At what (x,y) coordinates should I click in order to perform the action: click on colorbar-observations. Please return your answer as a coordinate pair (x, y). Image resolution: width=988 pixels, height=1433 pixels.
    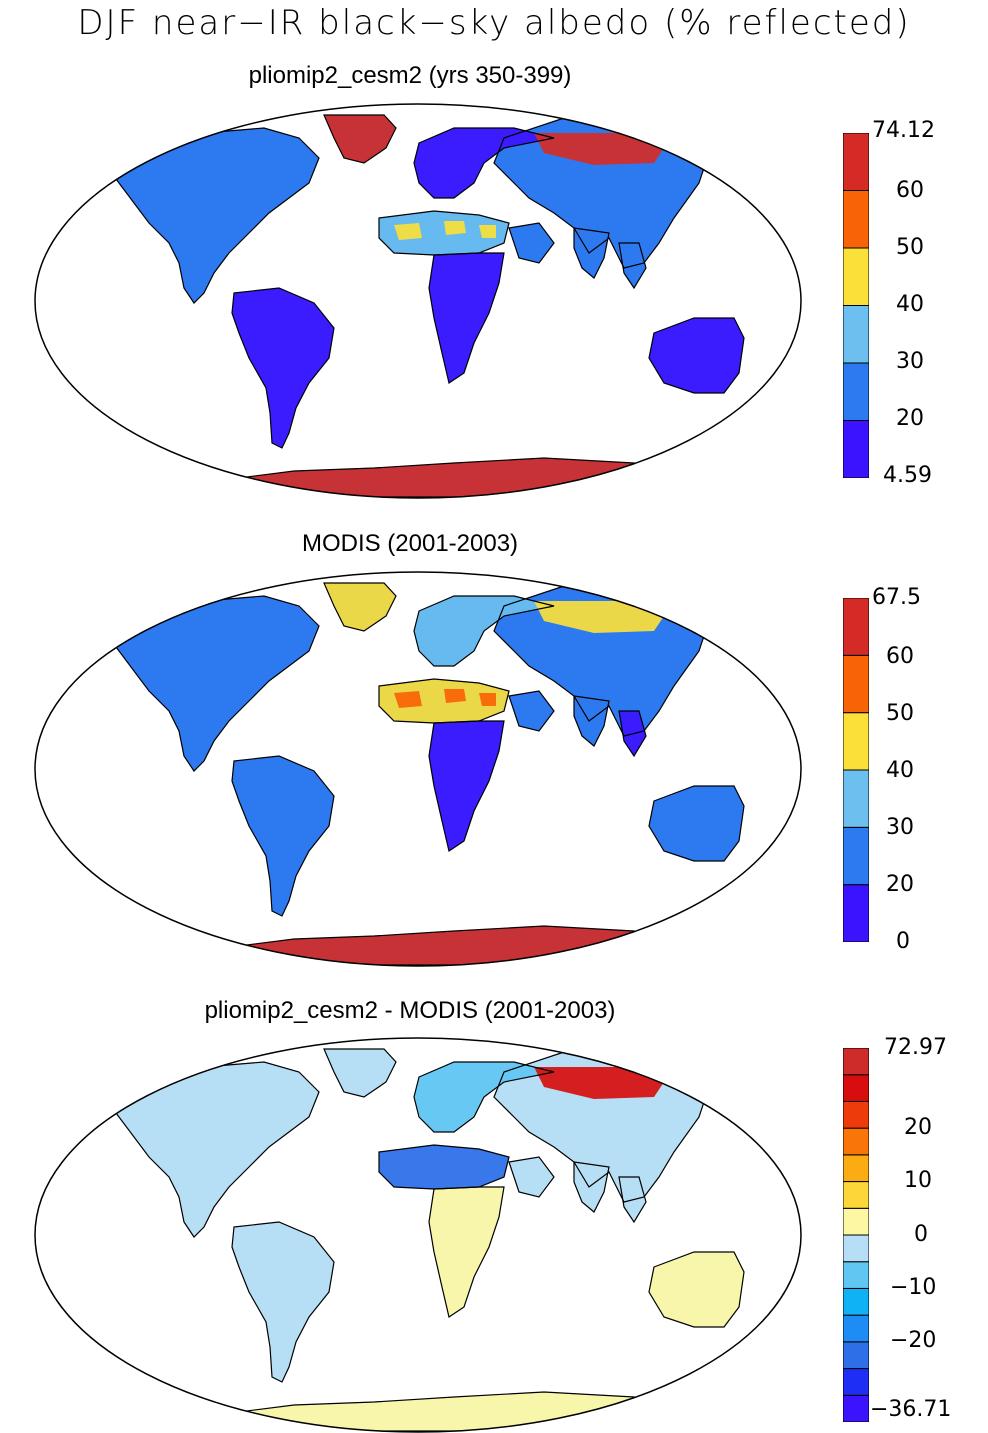
    Looking at the image, I should click on (856, 770).